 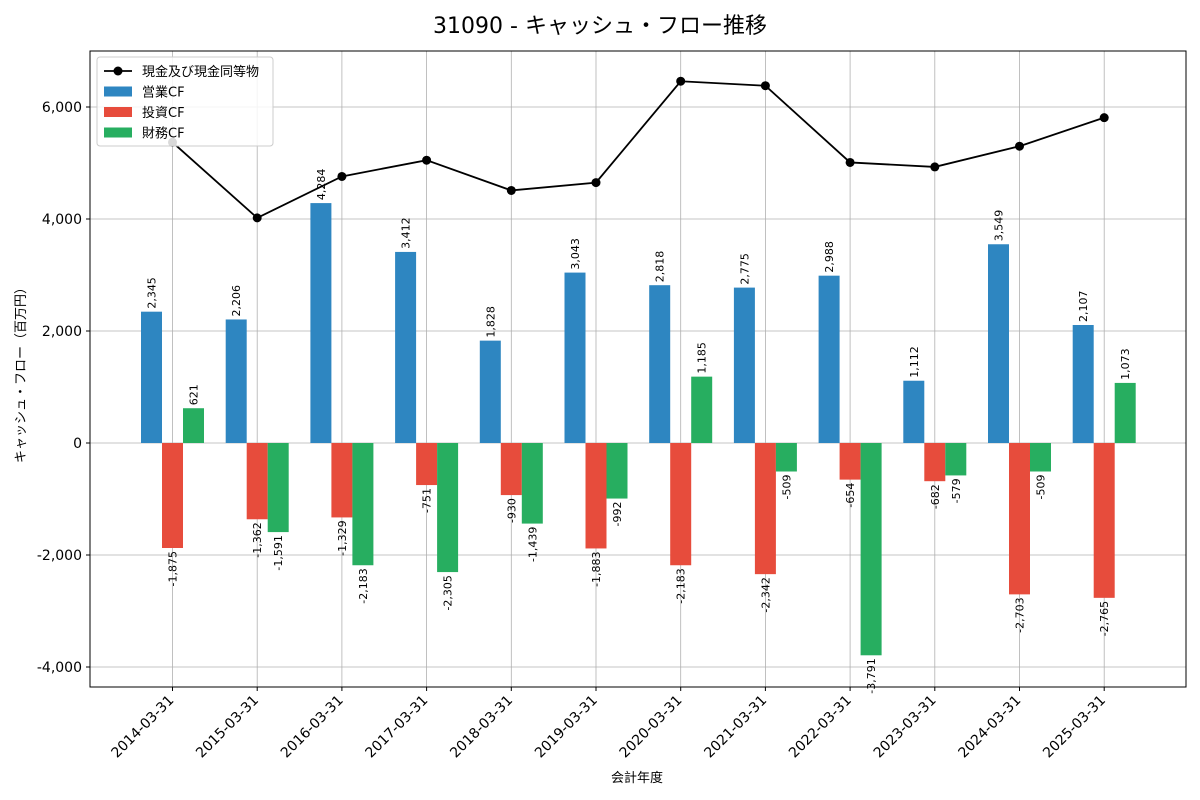 What do you see at coordinates (651, 727) in the screenshot?
I see `x-tick-label: 2020-03-31` at bounding box center [651, 727].